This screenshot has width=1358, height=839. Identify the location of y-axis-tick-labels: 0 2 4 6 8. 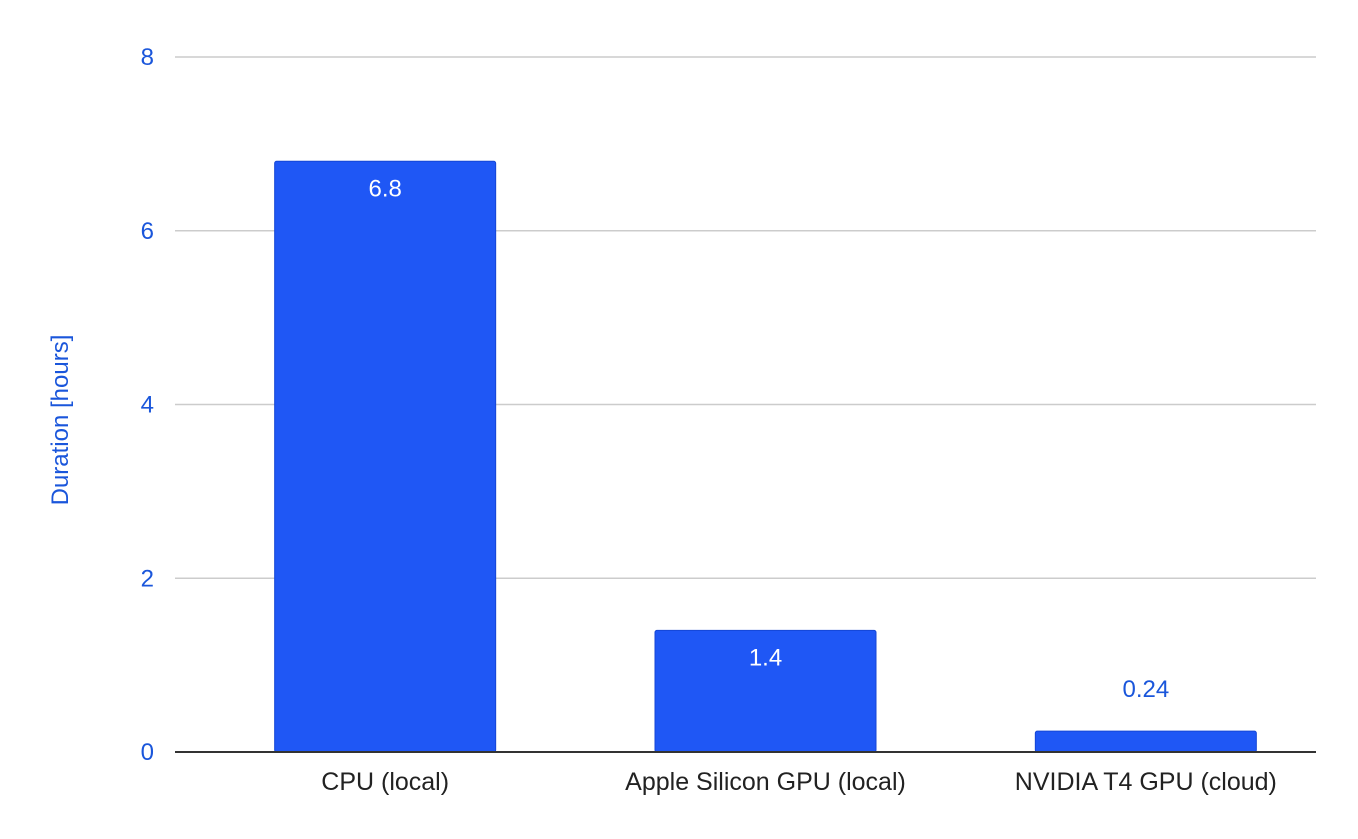
(147, 405).